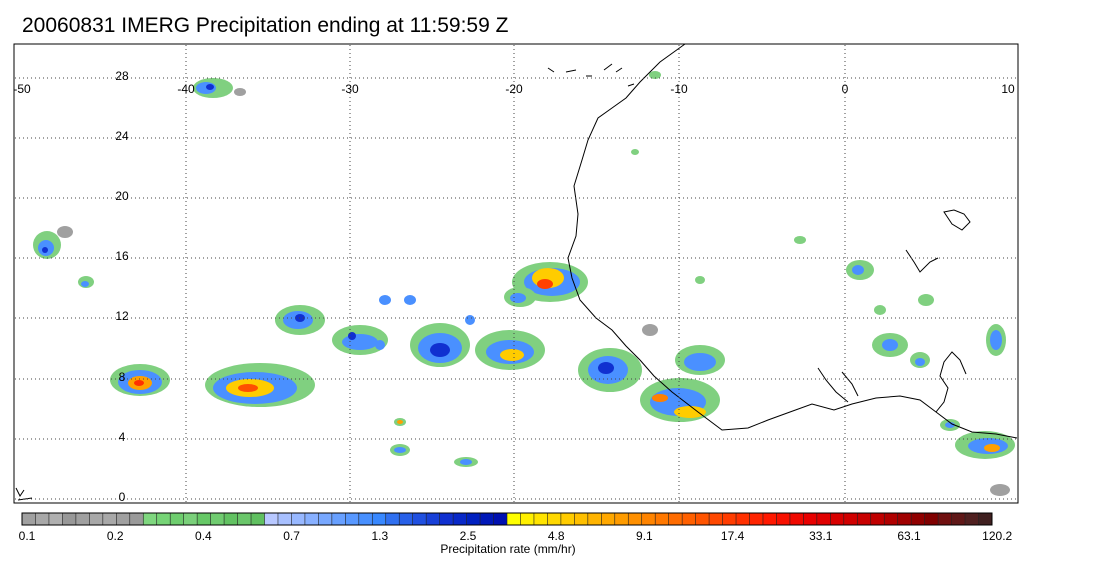 This screenshot has height=571, width=1101. What do you see at coordinates (951, 382) in the screenshot?
I see `nigeria-coast` at bounding box center [951, 382].